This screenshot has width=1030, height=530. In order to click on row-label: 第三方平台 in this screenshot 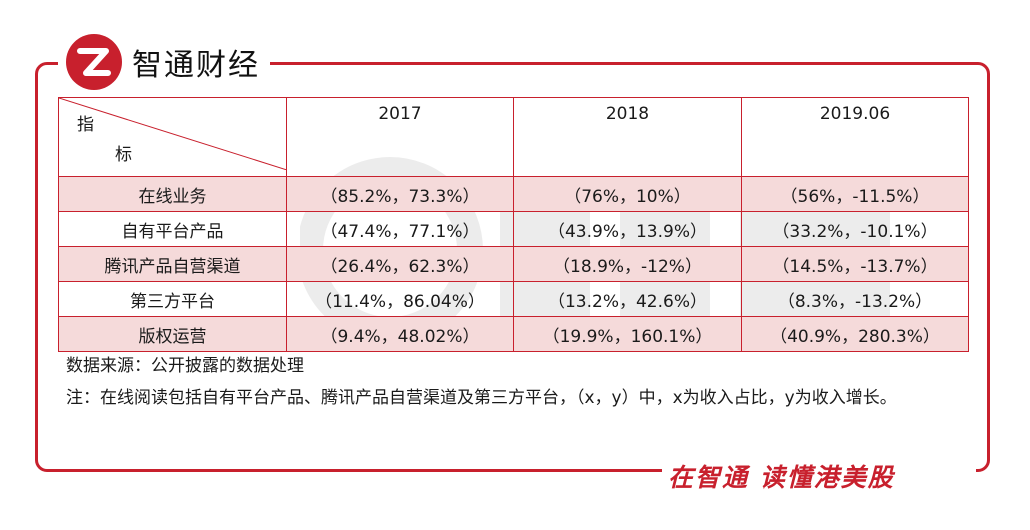, I will do `click(172, 299)`.